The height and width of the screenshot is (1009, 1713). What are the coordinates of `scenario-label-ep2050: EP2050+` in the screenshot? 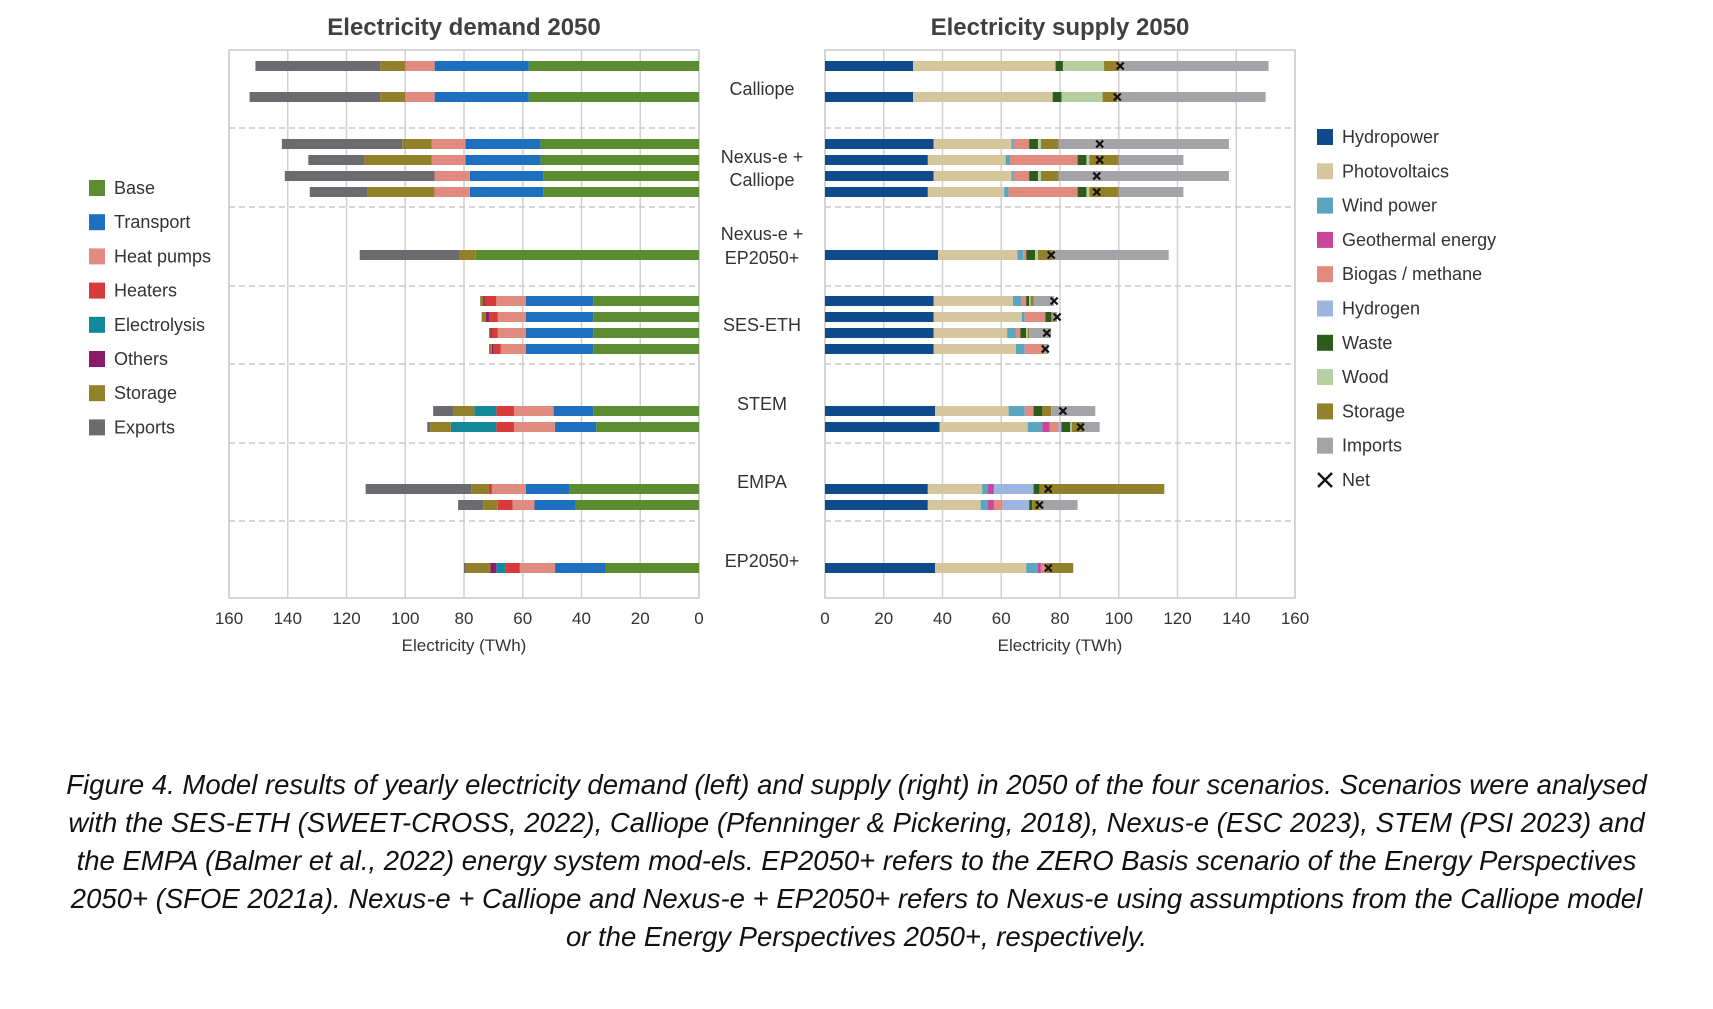 It's located at (762, 561).